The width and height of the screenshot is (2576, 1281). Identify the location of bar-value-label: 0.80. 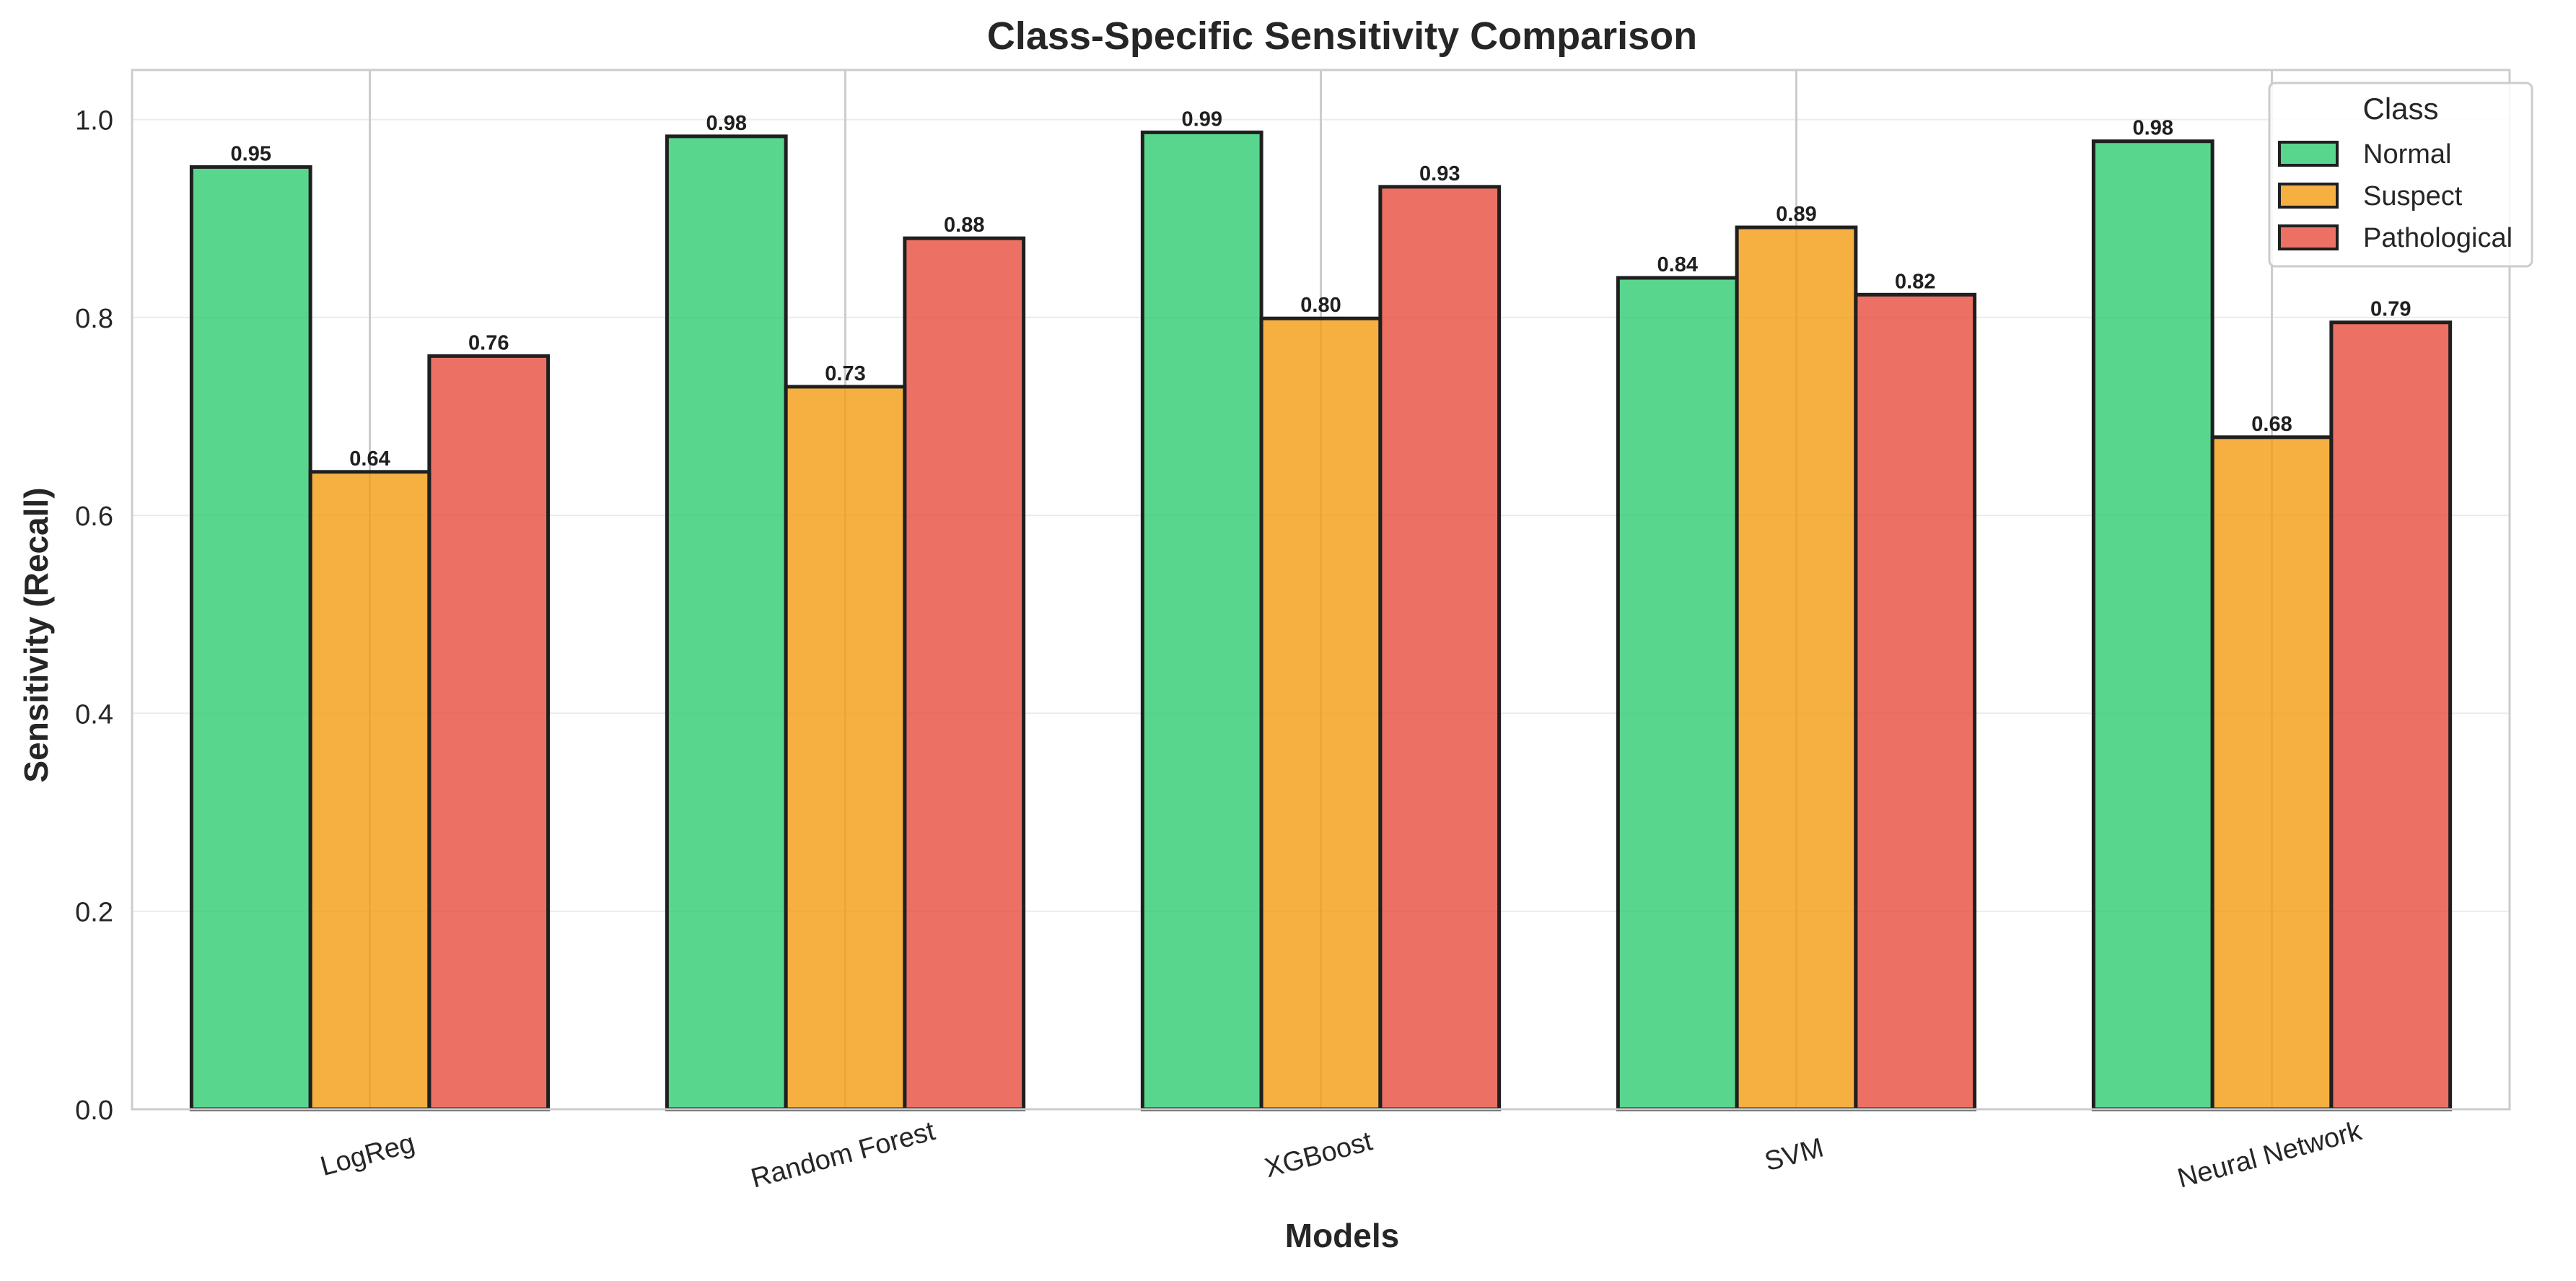
(1320, 305).